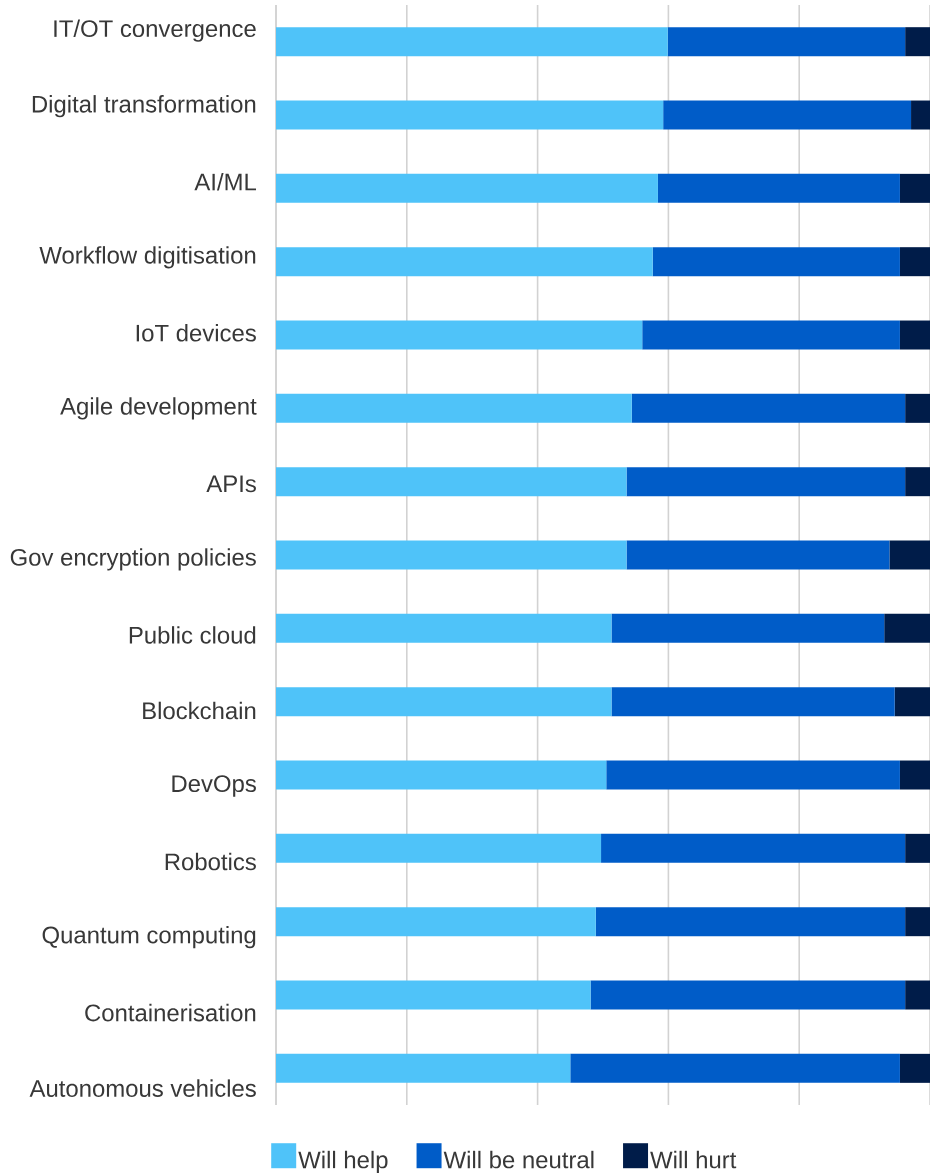  Describe the element at coordinates (199, 710) in the screenshot. I see `y-tick-label: Blockchain` at that location.